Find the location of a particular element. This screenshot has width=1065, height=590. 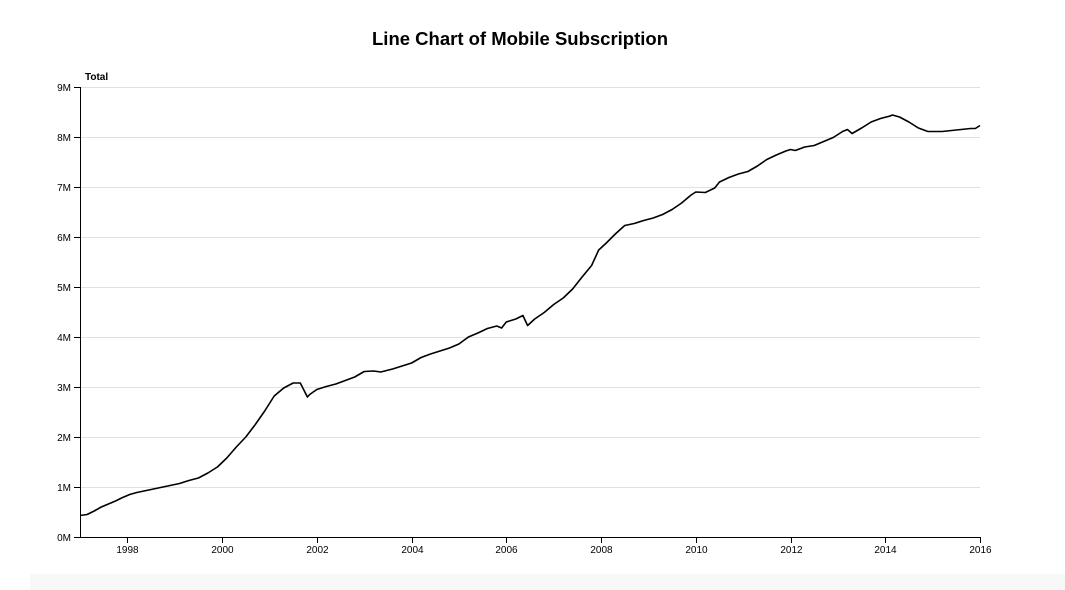

x-tick-label: 2000 is located at coordinates (222, 550).